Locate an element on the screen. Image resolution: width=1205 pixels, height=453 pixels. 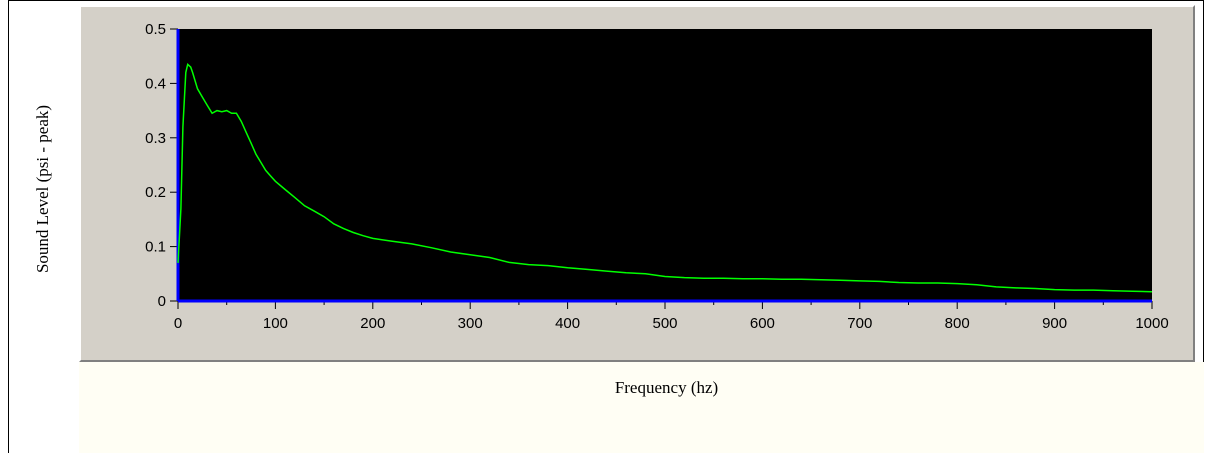
y-tick-label: 0.4 is located at coordinates (155, 83).